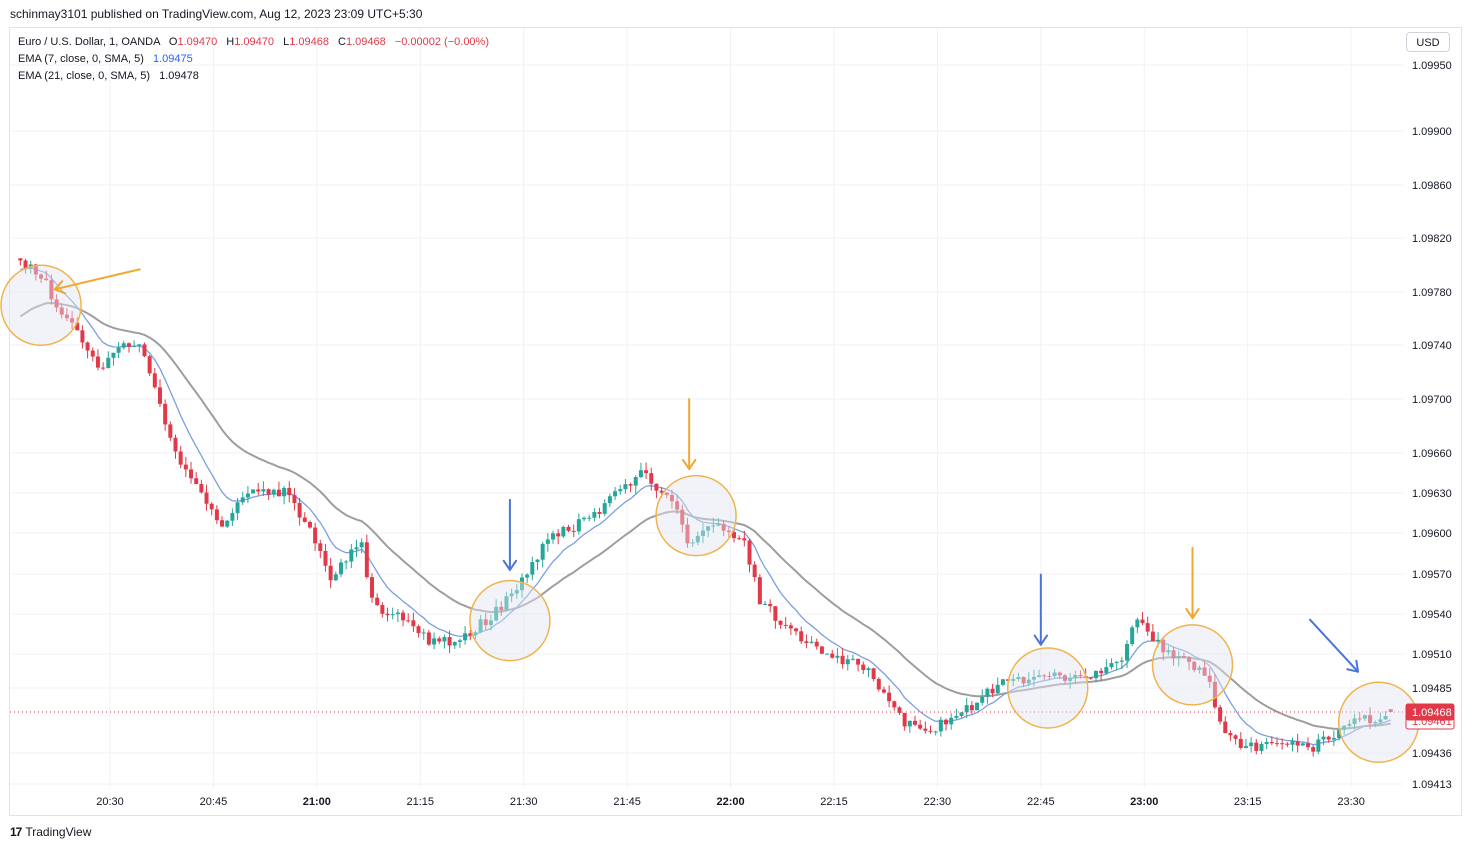  I want to click on symbol-label: Euro / U.S. Dollar, 1, OANDA, so click(89, 42).